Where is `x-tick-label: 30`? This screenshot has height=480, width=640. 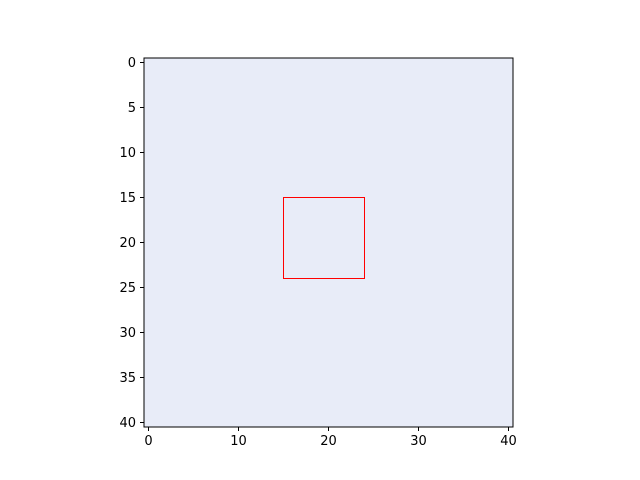
x-tick-label: 30 is located at coordinates (418, 441).